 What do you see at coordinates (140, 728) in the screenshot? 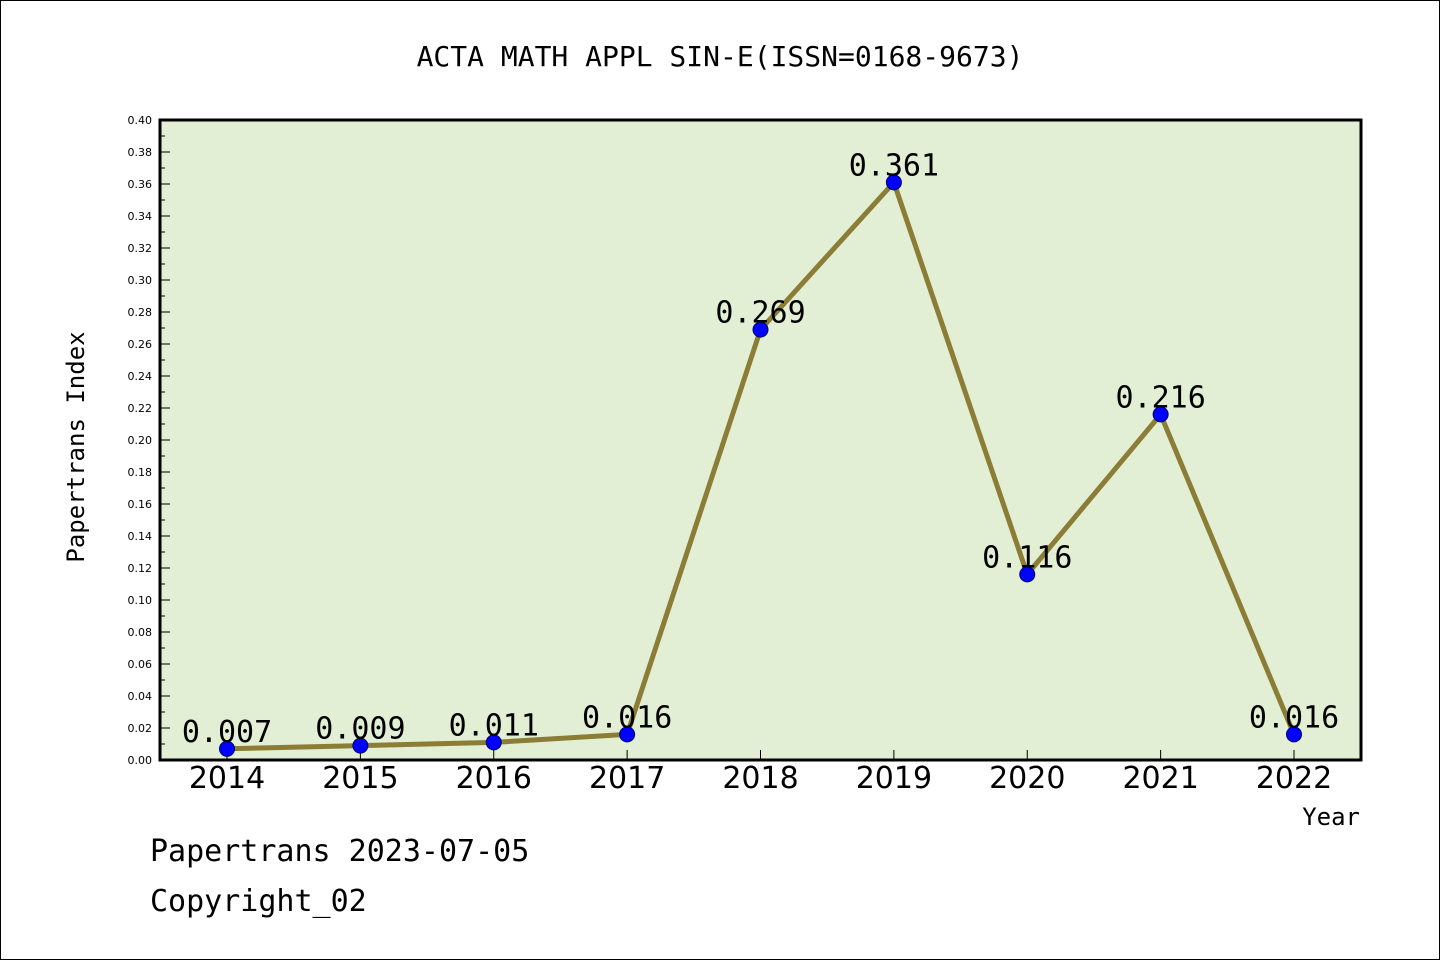
I see `y-tick-label: 0.02` at bounding box center [140, 728].